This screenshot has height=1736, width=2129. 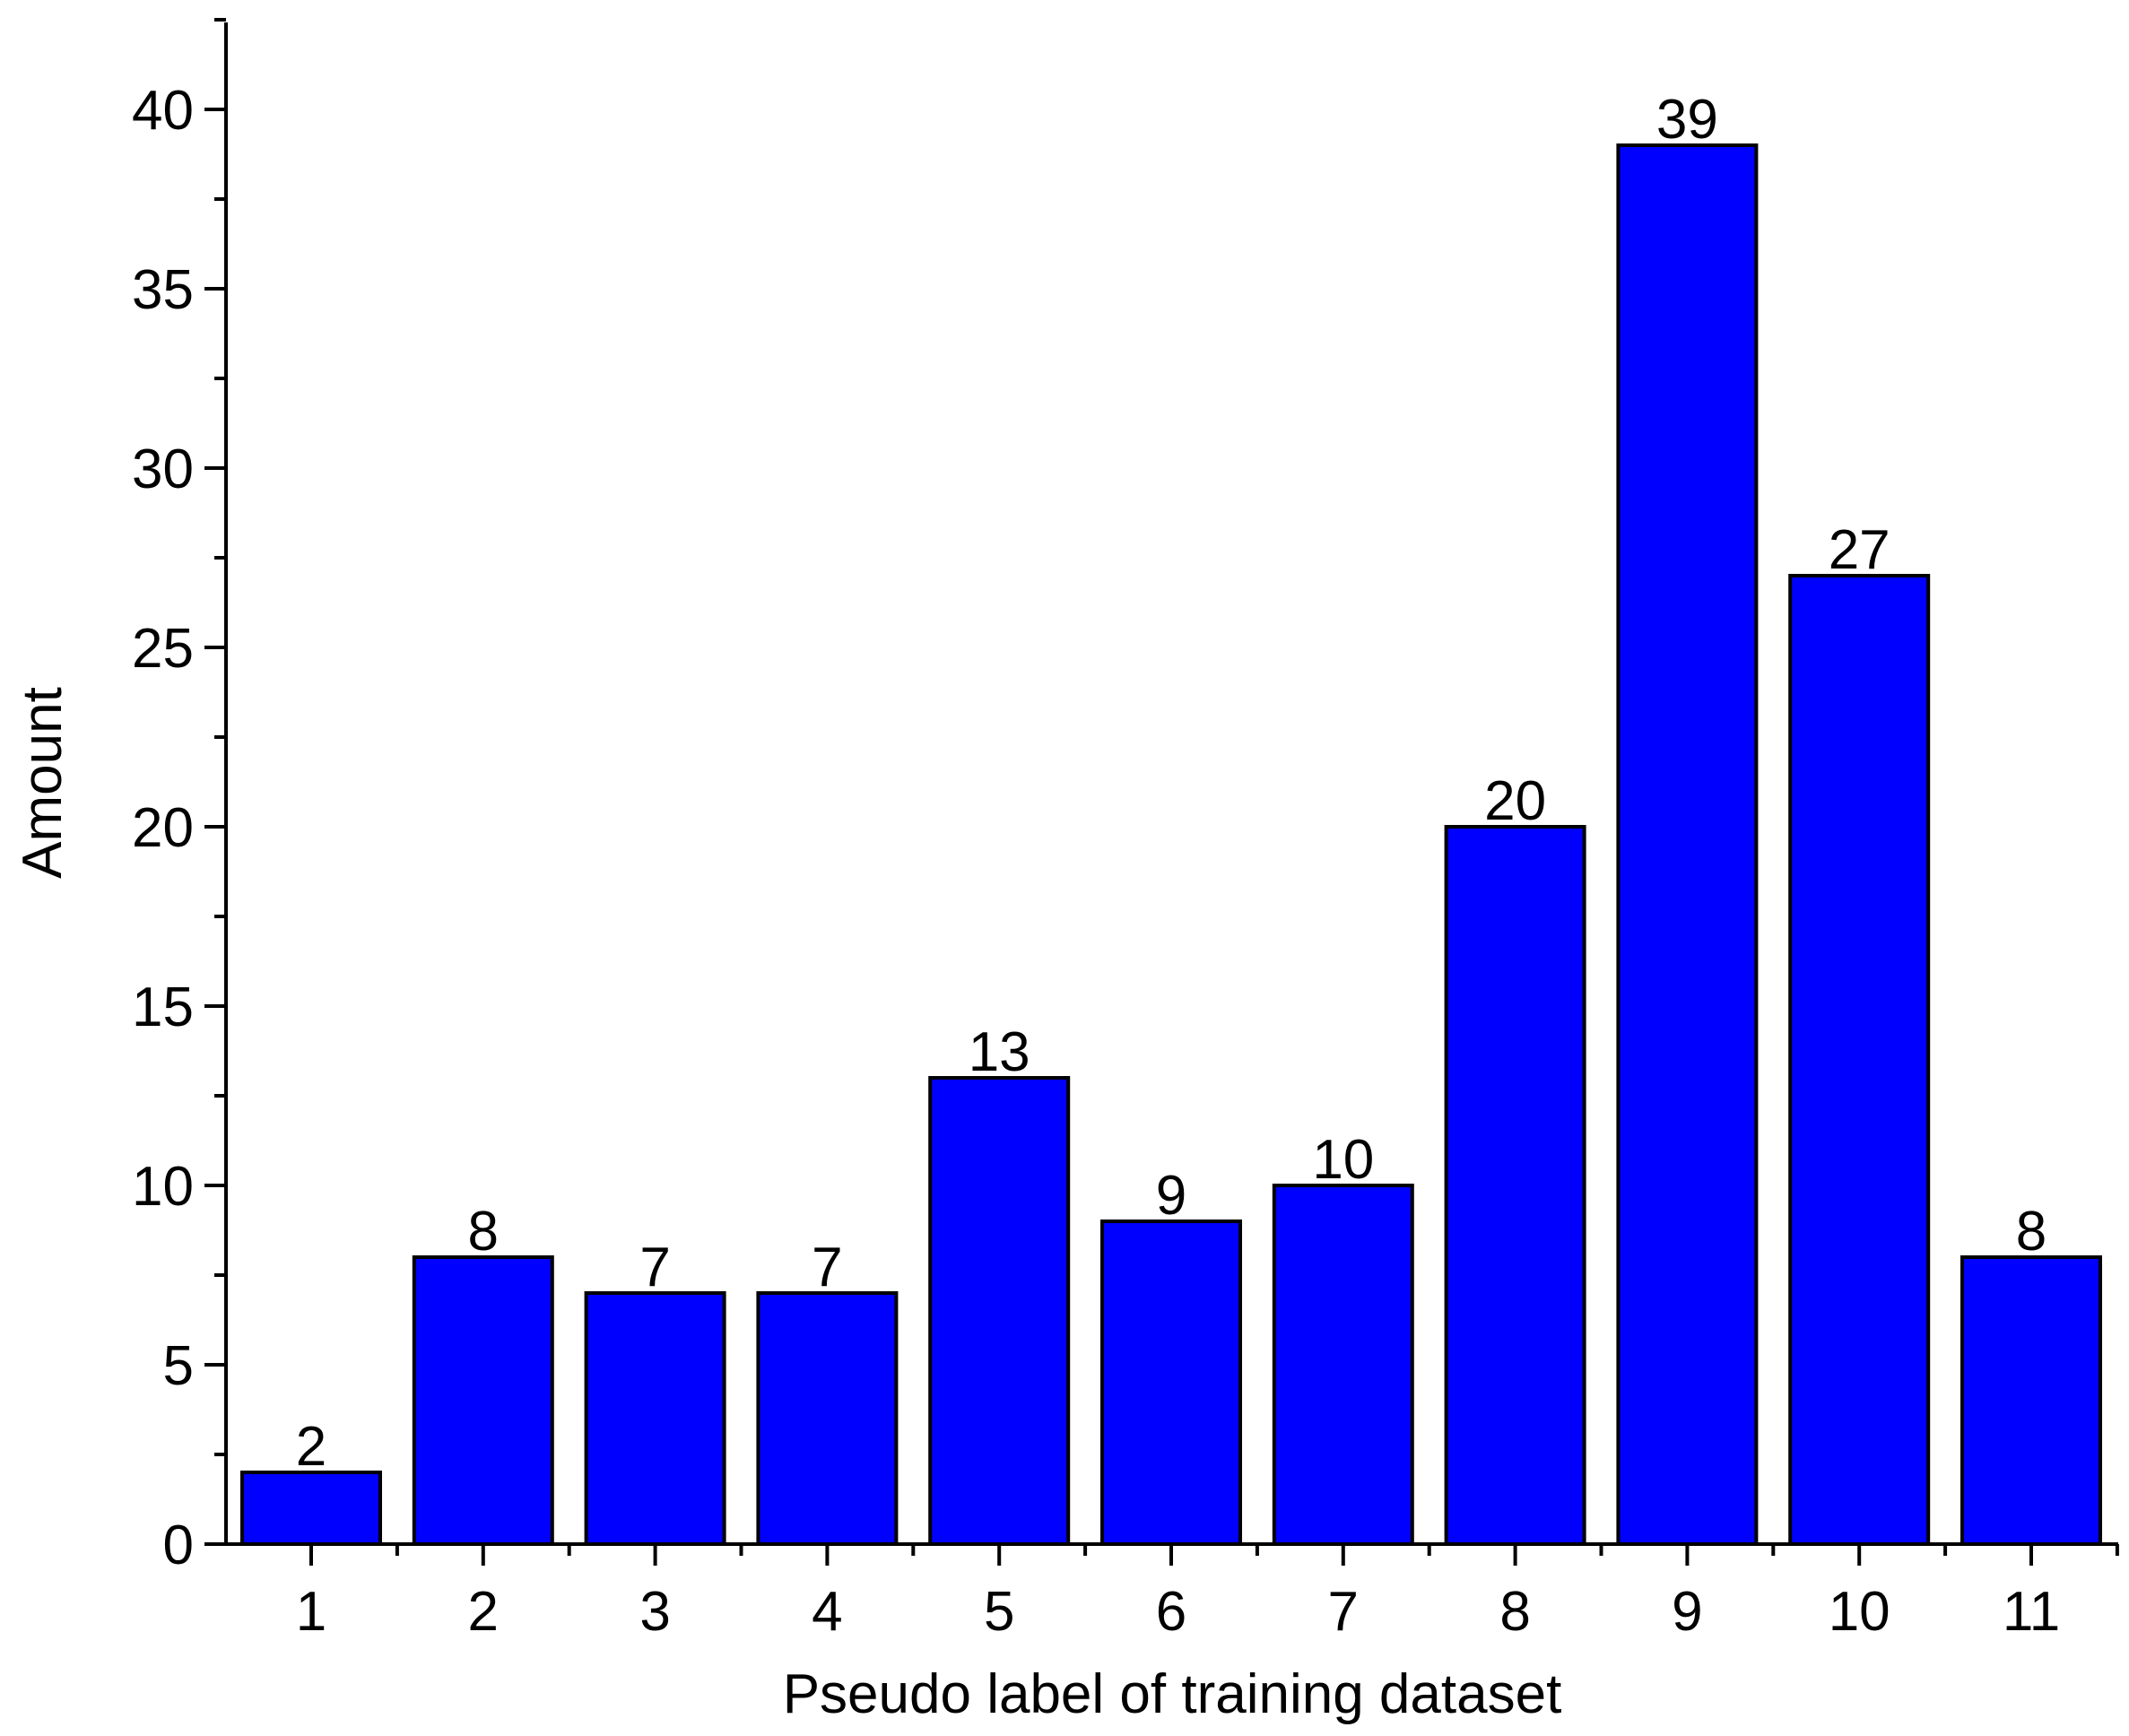 What do you see at coordinates (163, 1007) in the screenshot?
I see `y-tick-label: 15` at bounding box center [163, 1007].